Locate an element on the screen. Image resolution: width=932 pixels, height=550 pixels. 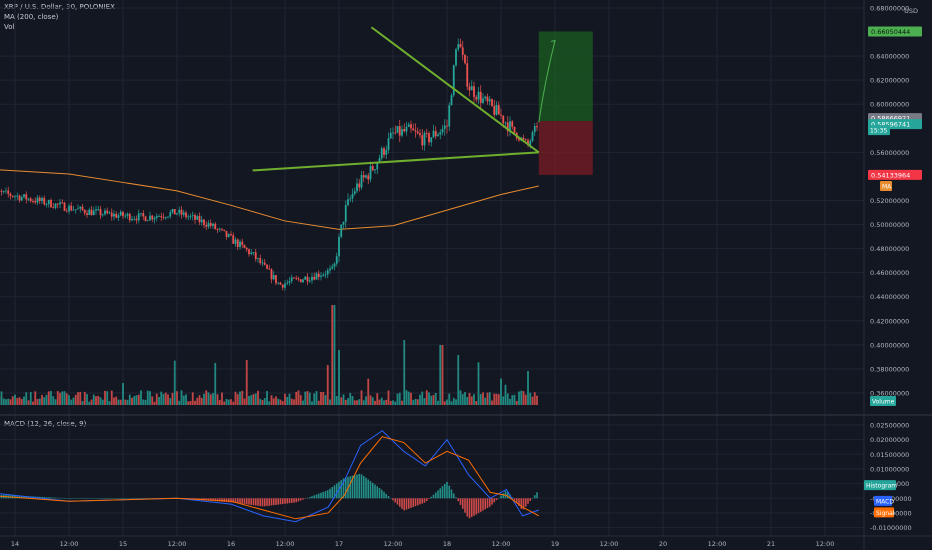
price-tick-label: 0.44000000 is located at coordinates (889, 297).